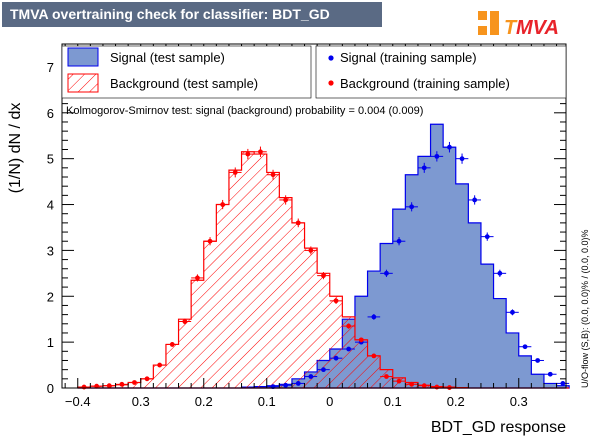 The image size is (596, 440). I want to click on legend-marker-background-training, so click(331, 83).